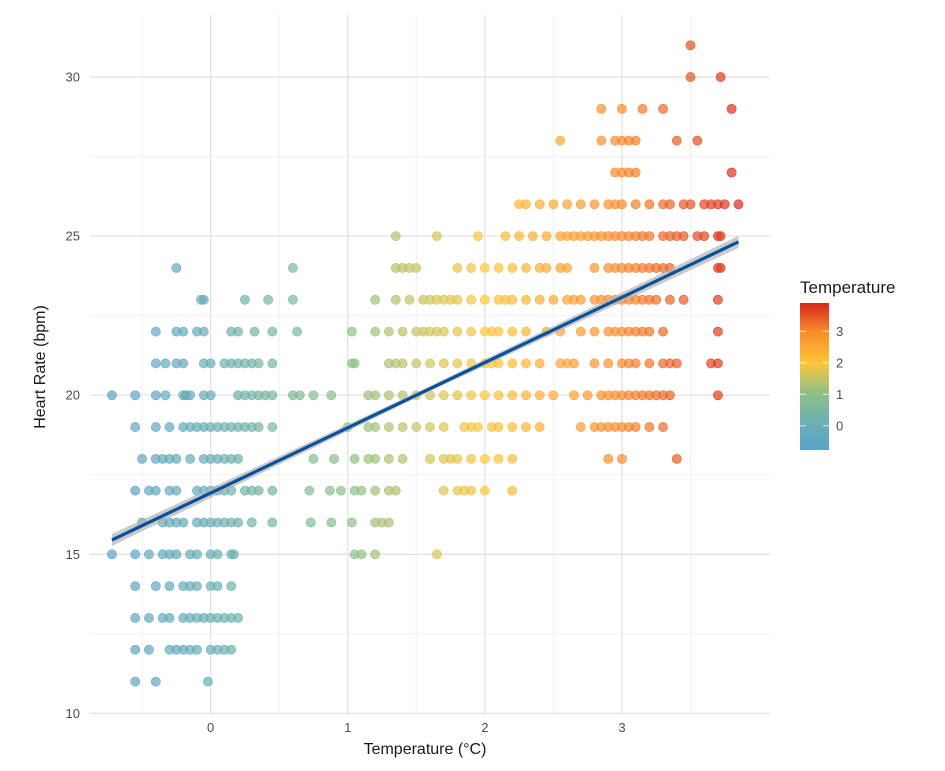 This screenshot has height=771, width=945. What do you see at coordinates (210, 727) in the screenshot?
I see `x-tick-label: 0` at bounding box center [210, 727].